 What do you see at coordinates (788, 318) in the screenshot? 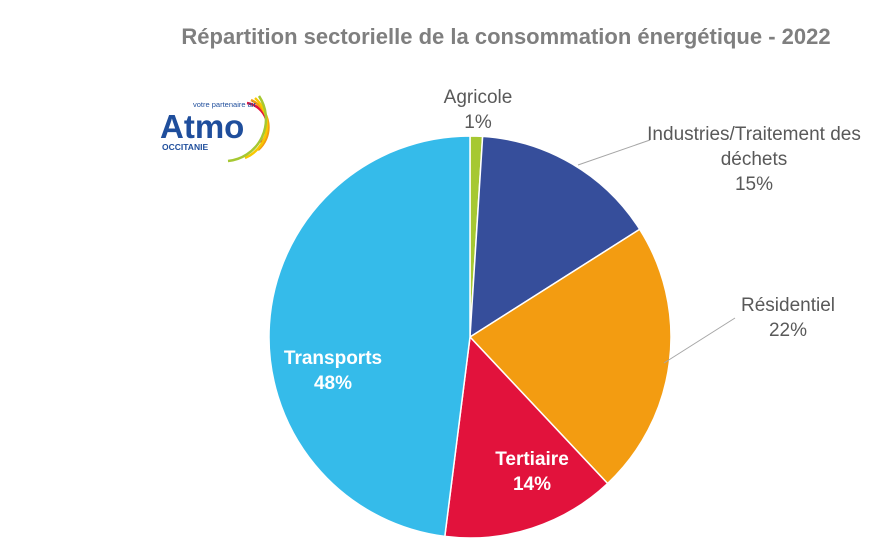
I see `slice-label: Résidentiel 22%` at bounding box center [788, 318].